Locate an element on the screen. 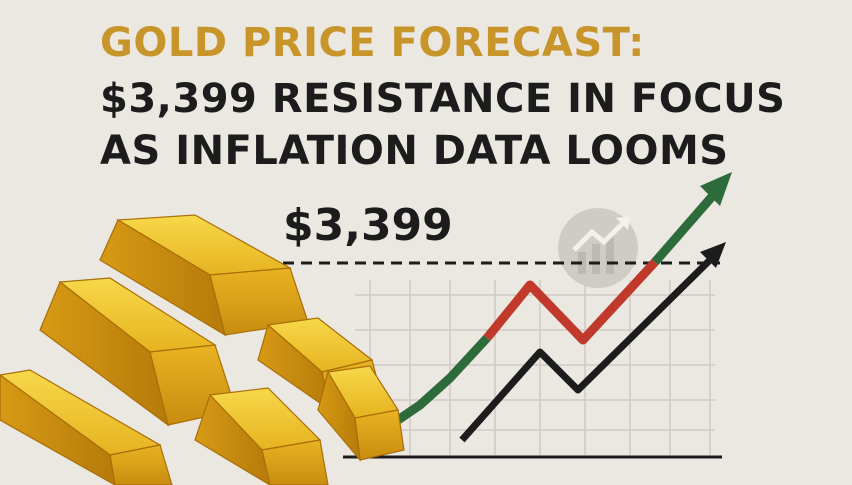 The width and height of the screenshot is (852, 485). headline-line-3: AS INFLATION DATA LOOMS is located at coordinates (414, 151).